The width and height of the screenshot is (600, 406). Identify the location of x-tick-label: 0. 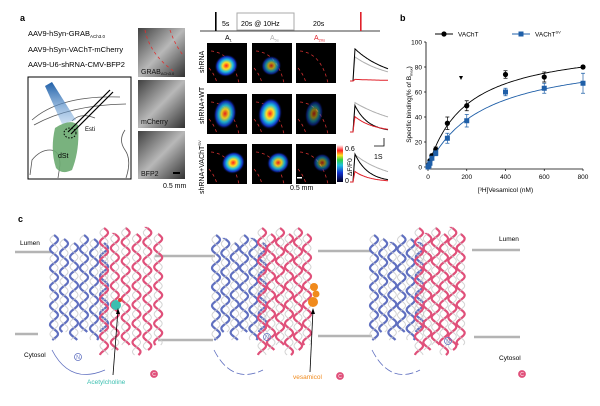
(428, 177).